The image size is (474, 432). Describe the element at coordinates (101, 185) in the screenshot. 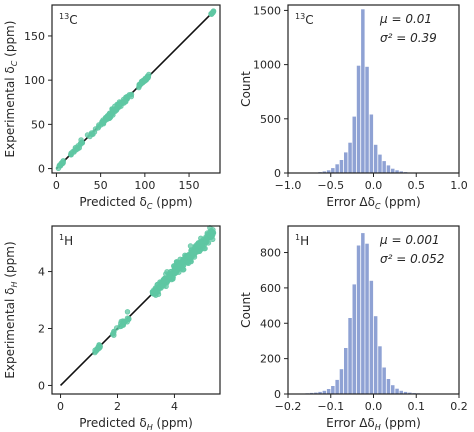

I see `x-tick-label: 50` at that location.